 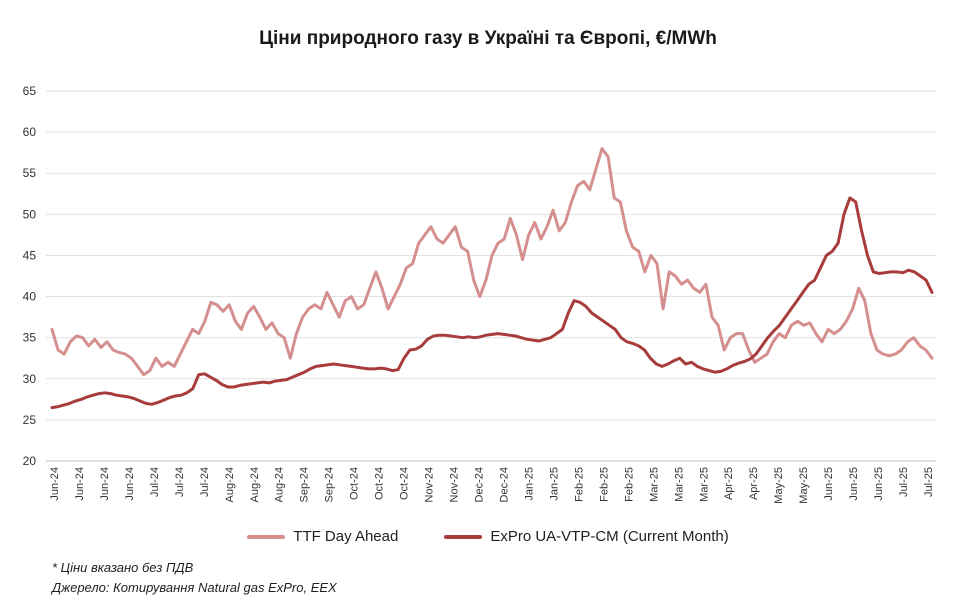 What do you see at coordinates (30, 276) in the screenshot?
I see `y-axis-ticks: 20 25 30 35 40 45 50 55 60 65` at bounding box center [30, 276].